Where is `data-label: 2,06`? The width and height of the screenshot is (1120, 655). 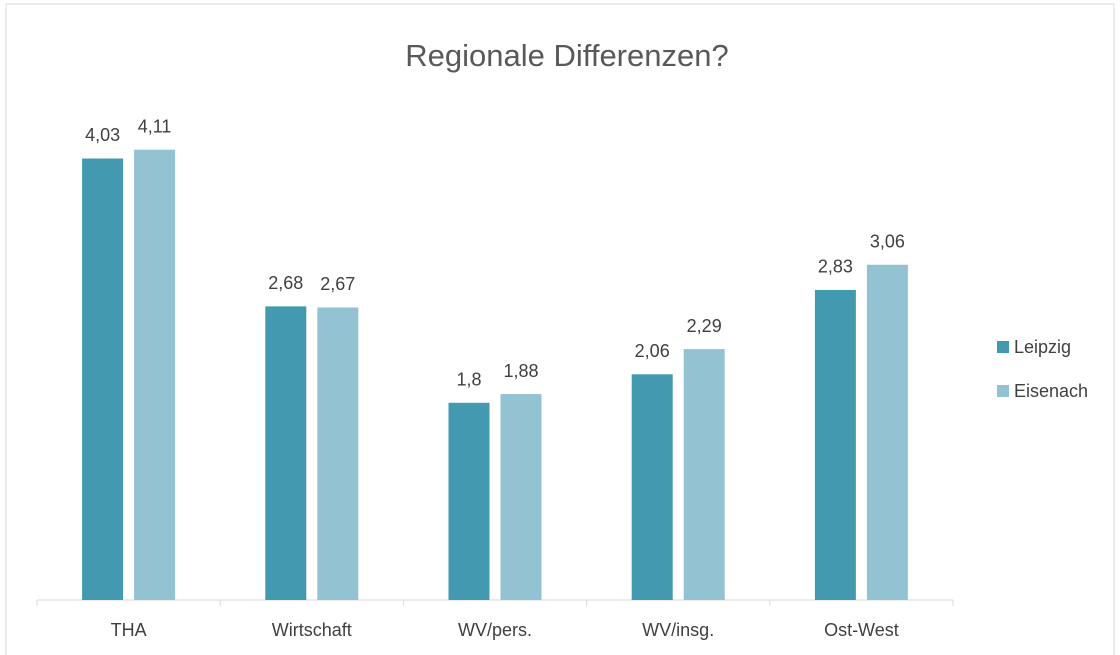
data-label: 2,06 is located at coordinates (652, 351).